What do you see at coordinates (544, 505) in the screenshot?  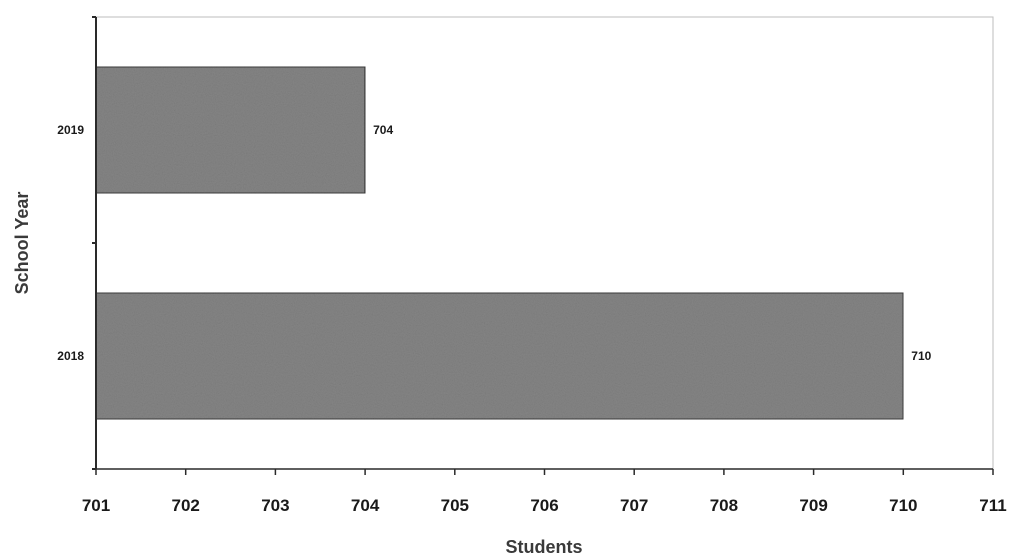 I see `x-tick-label-706: 706` at bounding box center [544, 505].